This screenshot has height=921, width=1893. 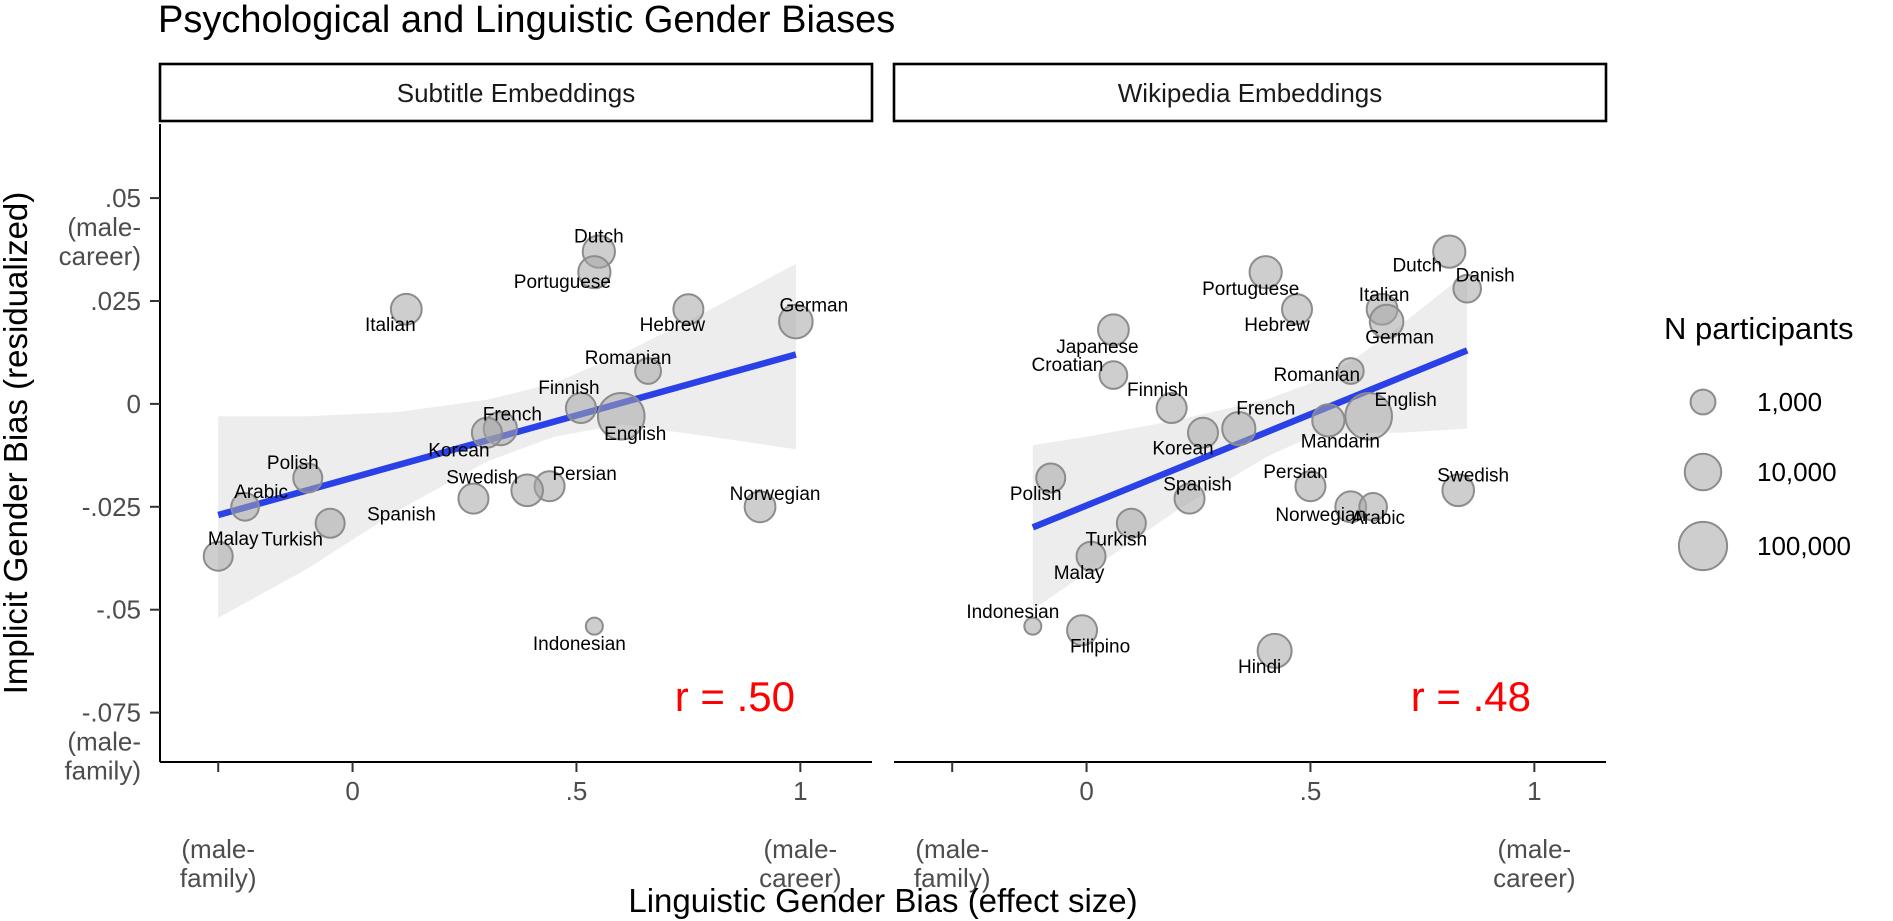 I want to click on data-point-polish, so click(x=1051, y=478).